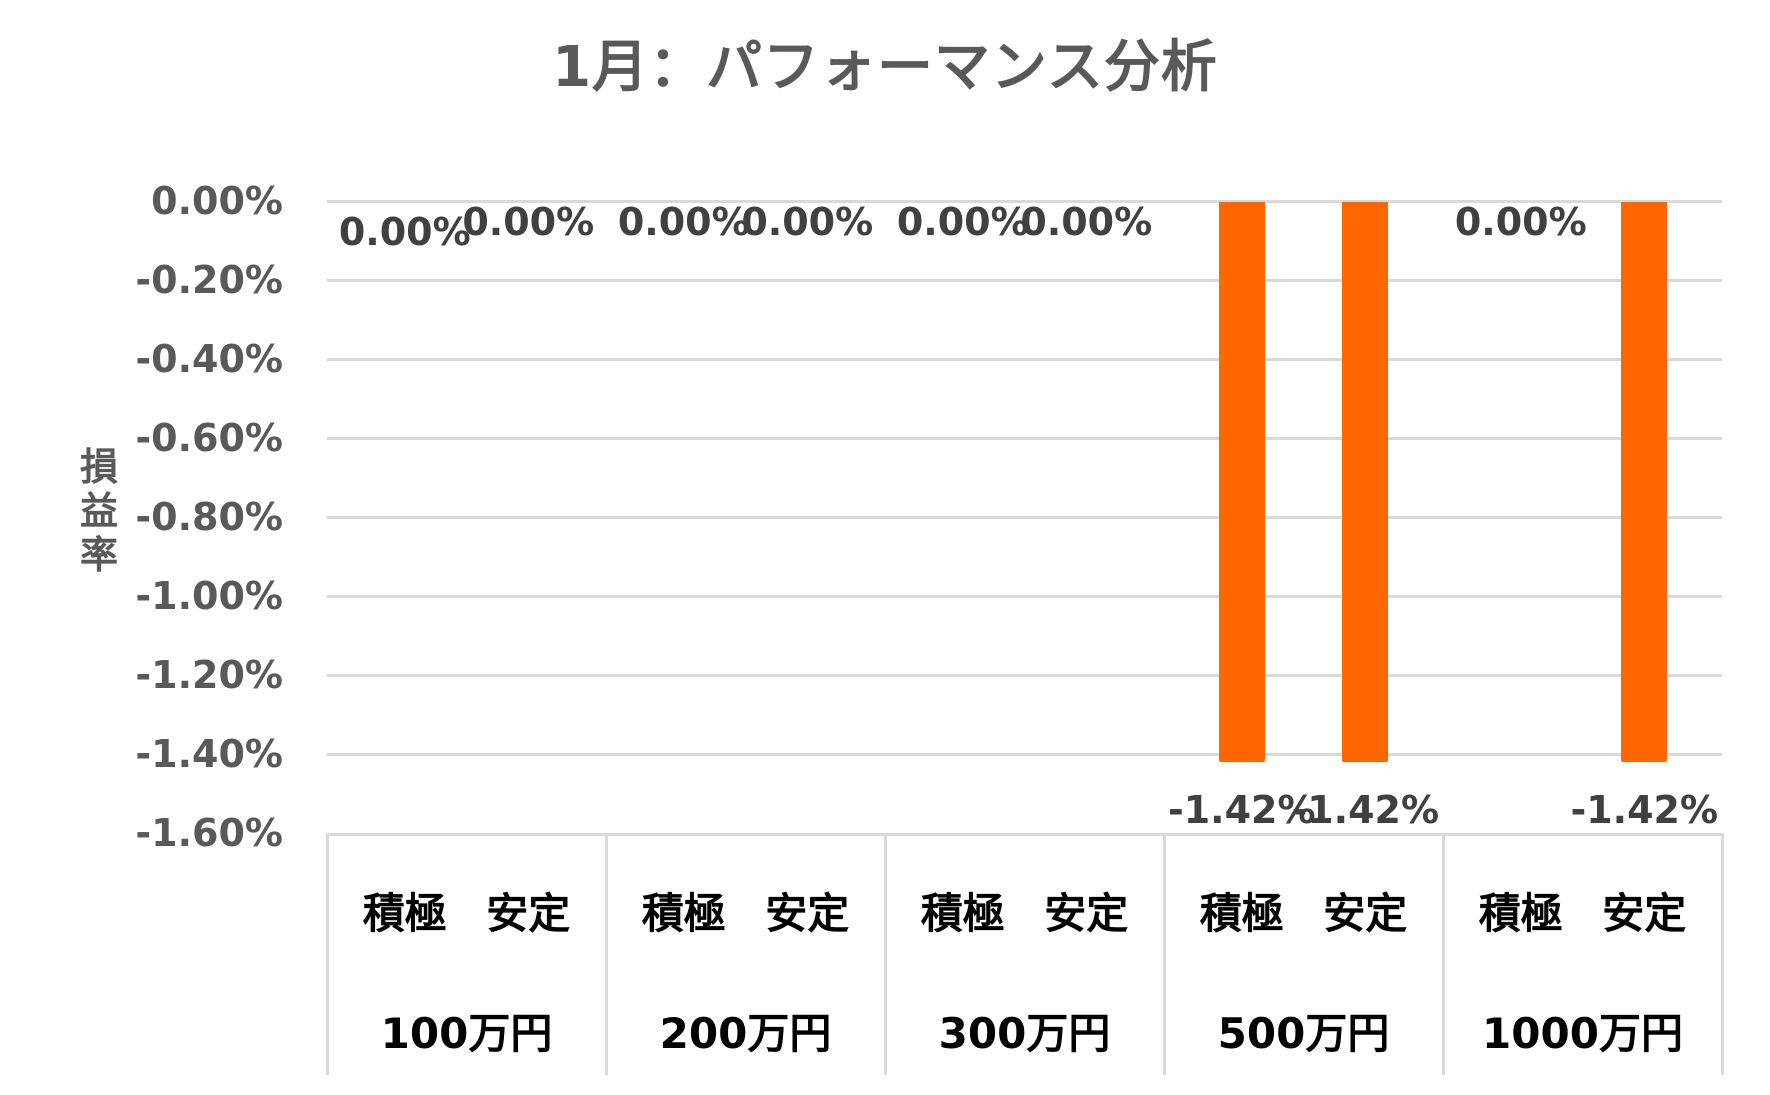  Describe the element at coordinates (466, 1033) in the screenshot. I see `x-group-label: 100万円` at that location.